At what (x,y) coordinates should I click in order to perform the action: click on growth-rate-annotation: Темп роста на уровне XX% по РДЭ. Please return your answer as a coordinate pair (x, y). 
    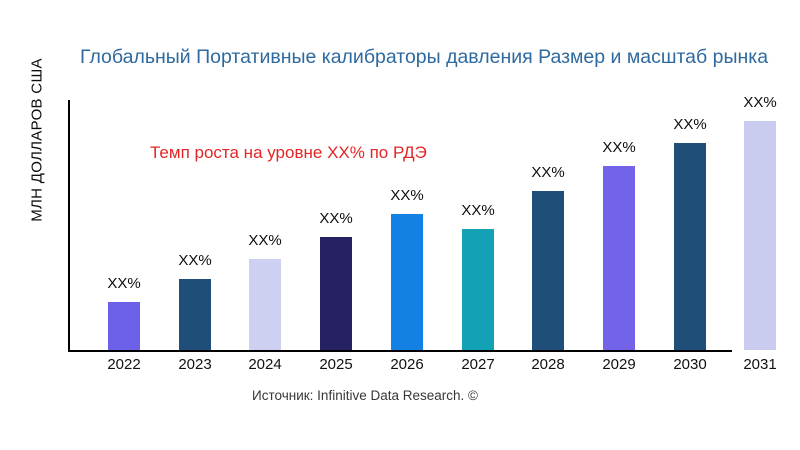
    Looking at the image, I should click on (288, 152).